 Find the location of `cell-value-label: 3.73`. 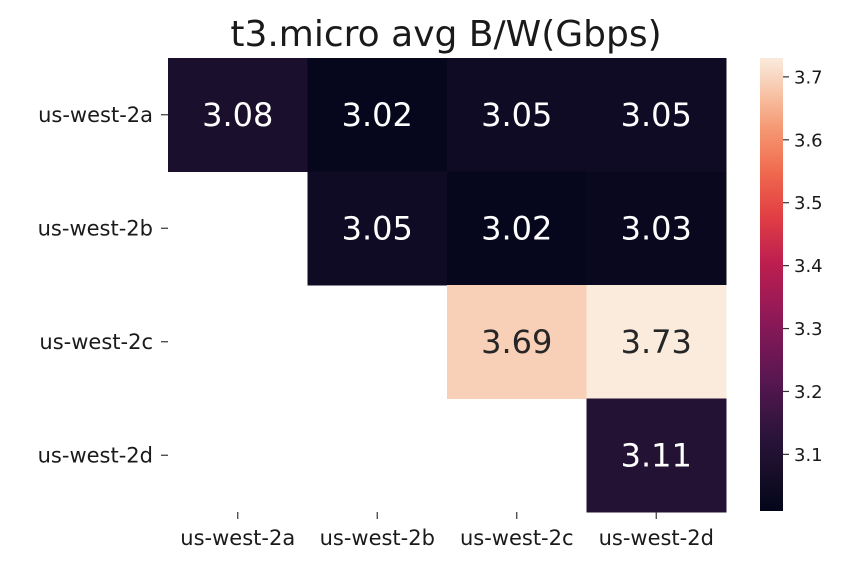

cell-value-label: 3.73 is located at coordinates (656, 342).